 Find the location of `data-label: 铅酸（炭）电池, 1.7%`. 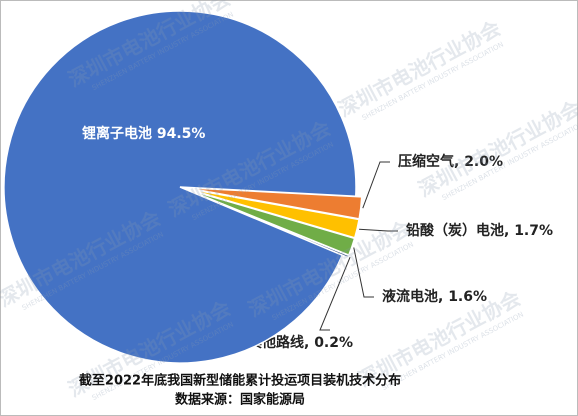

data-label: 铅酸（炭）电池, 1.7% is located at coordinates (479, 230).